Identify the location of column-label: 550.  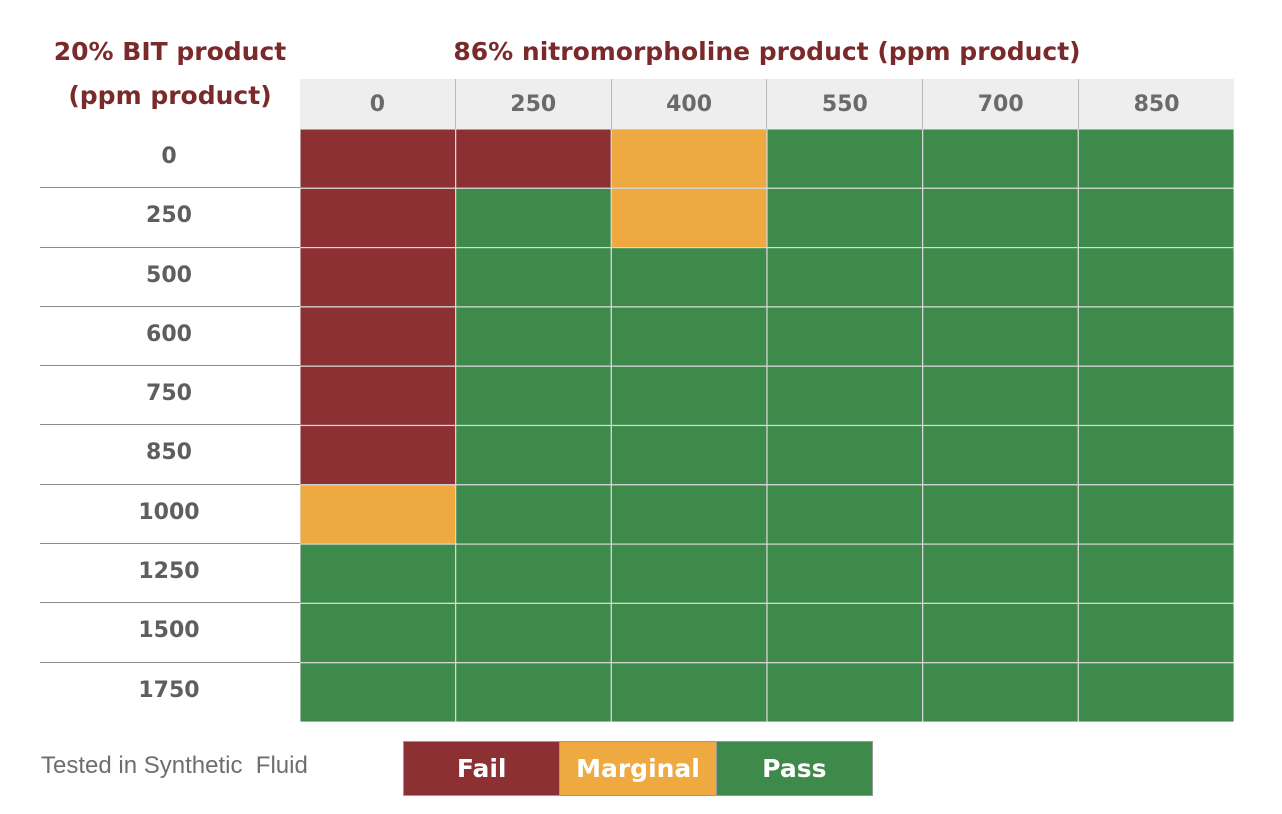
(844, 104).